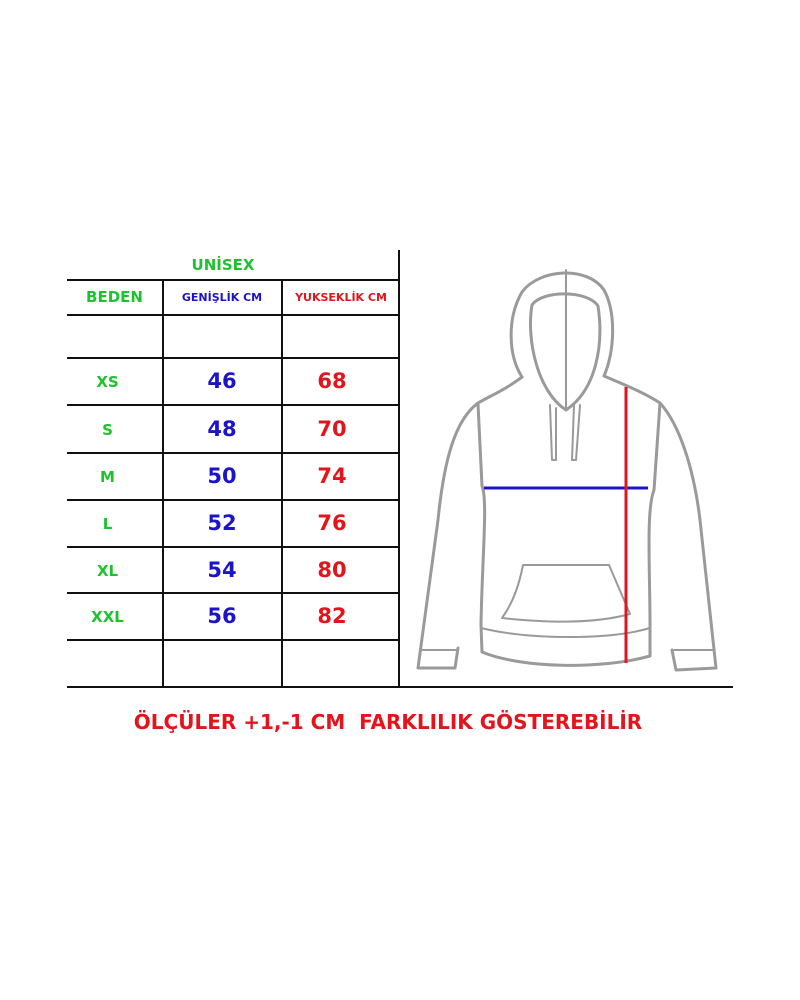 This screenshot has width=800, height=1000. Describe the element at coordinates (332, 616) in the screenshot. I see `height-cell: 82` at that location.